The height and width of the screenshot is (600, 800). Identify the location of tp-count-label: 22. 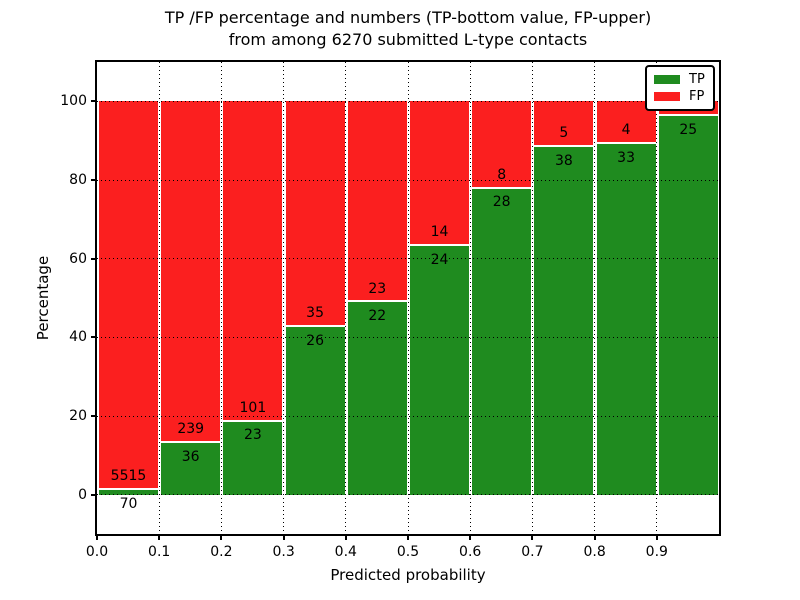
(377, 316).